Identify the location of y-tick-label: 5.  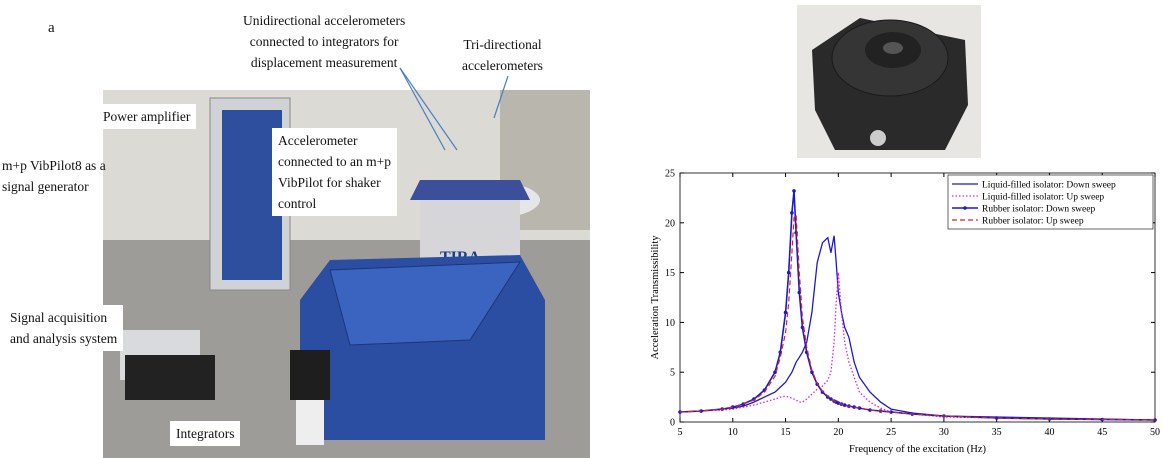
(672, 373).